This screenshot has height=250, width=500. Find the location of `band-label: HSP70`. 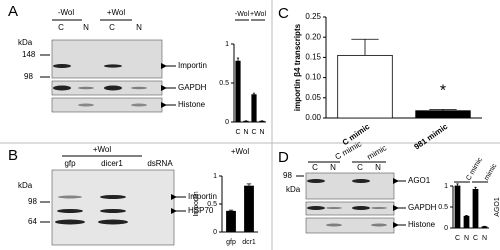

band-label: HSP70 is located at coordinates (201, 210).